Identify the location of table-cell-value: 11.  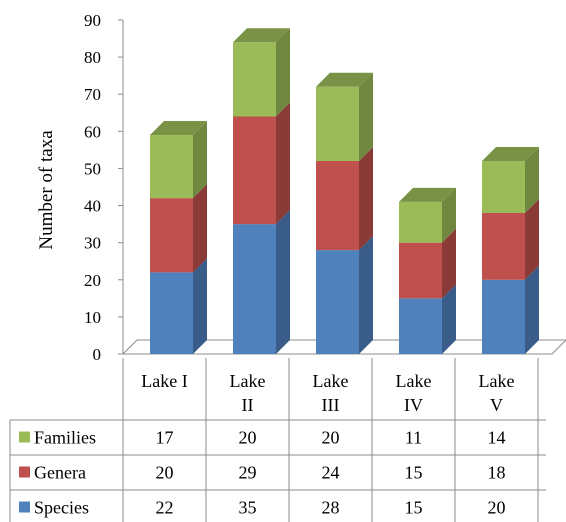
(413, 438).